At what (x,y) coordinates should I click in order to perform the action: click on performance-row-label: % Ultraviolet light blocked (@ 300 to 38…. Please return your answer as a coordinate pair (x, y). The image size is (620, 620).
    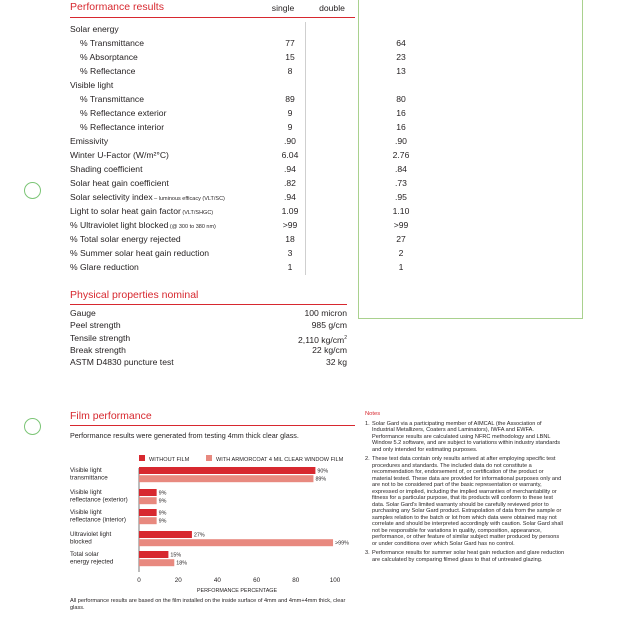
    Looking at the image, I should click on (143, 225).